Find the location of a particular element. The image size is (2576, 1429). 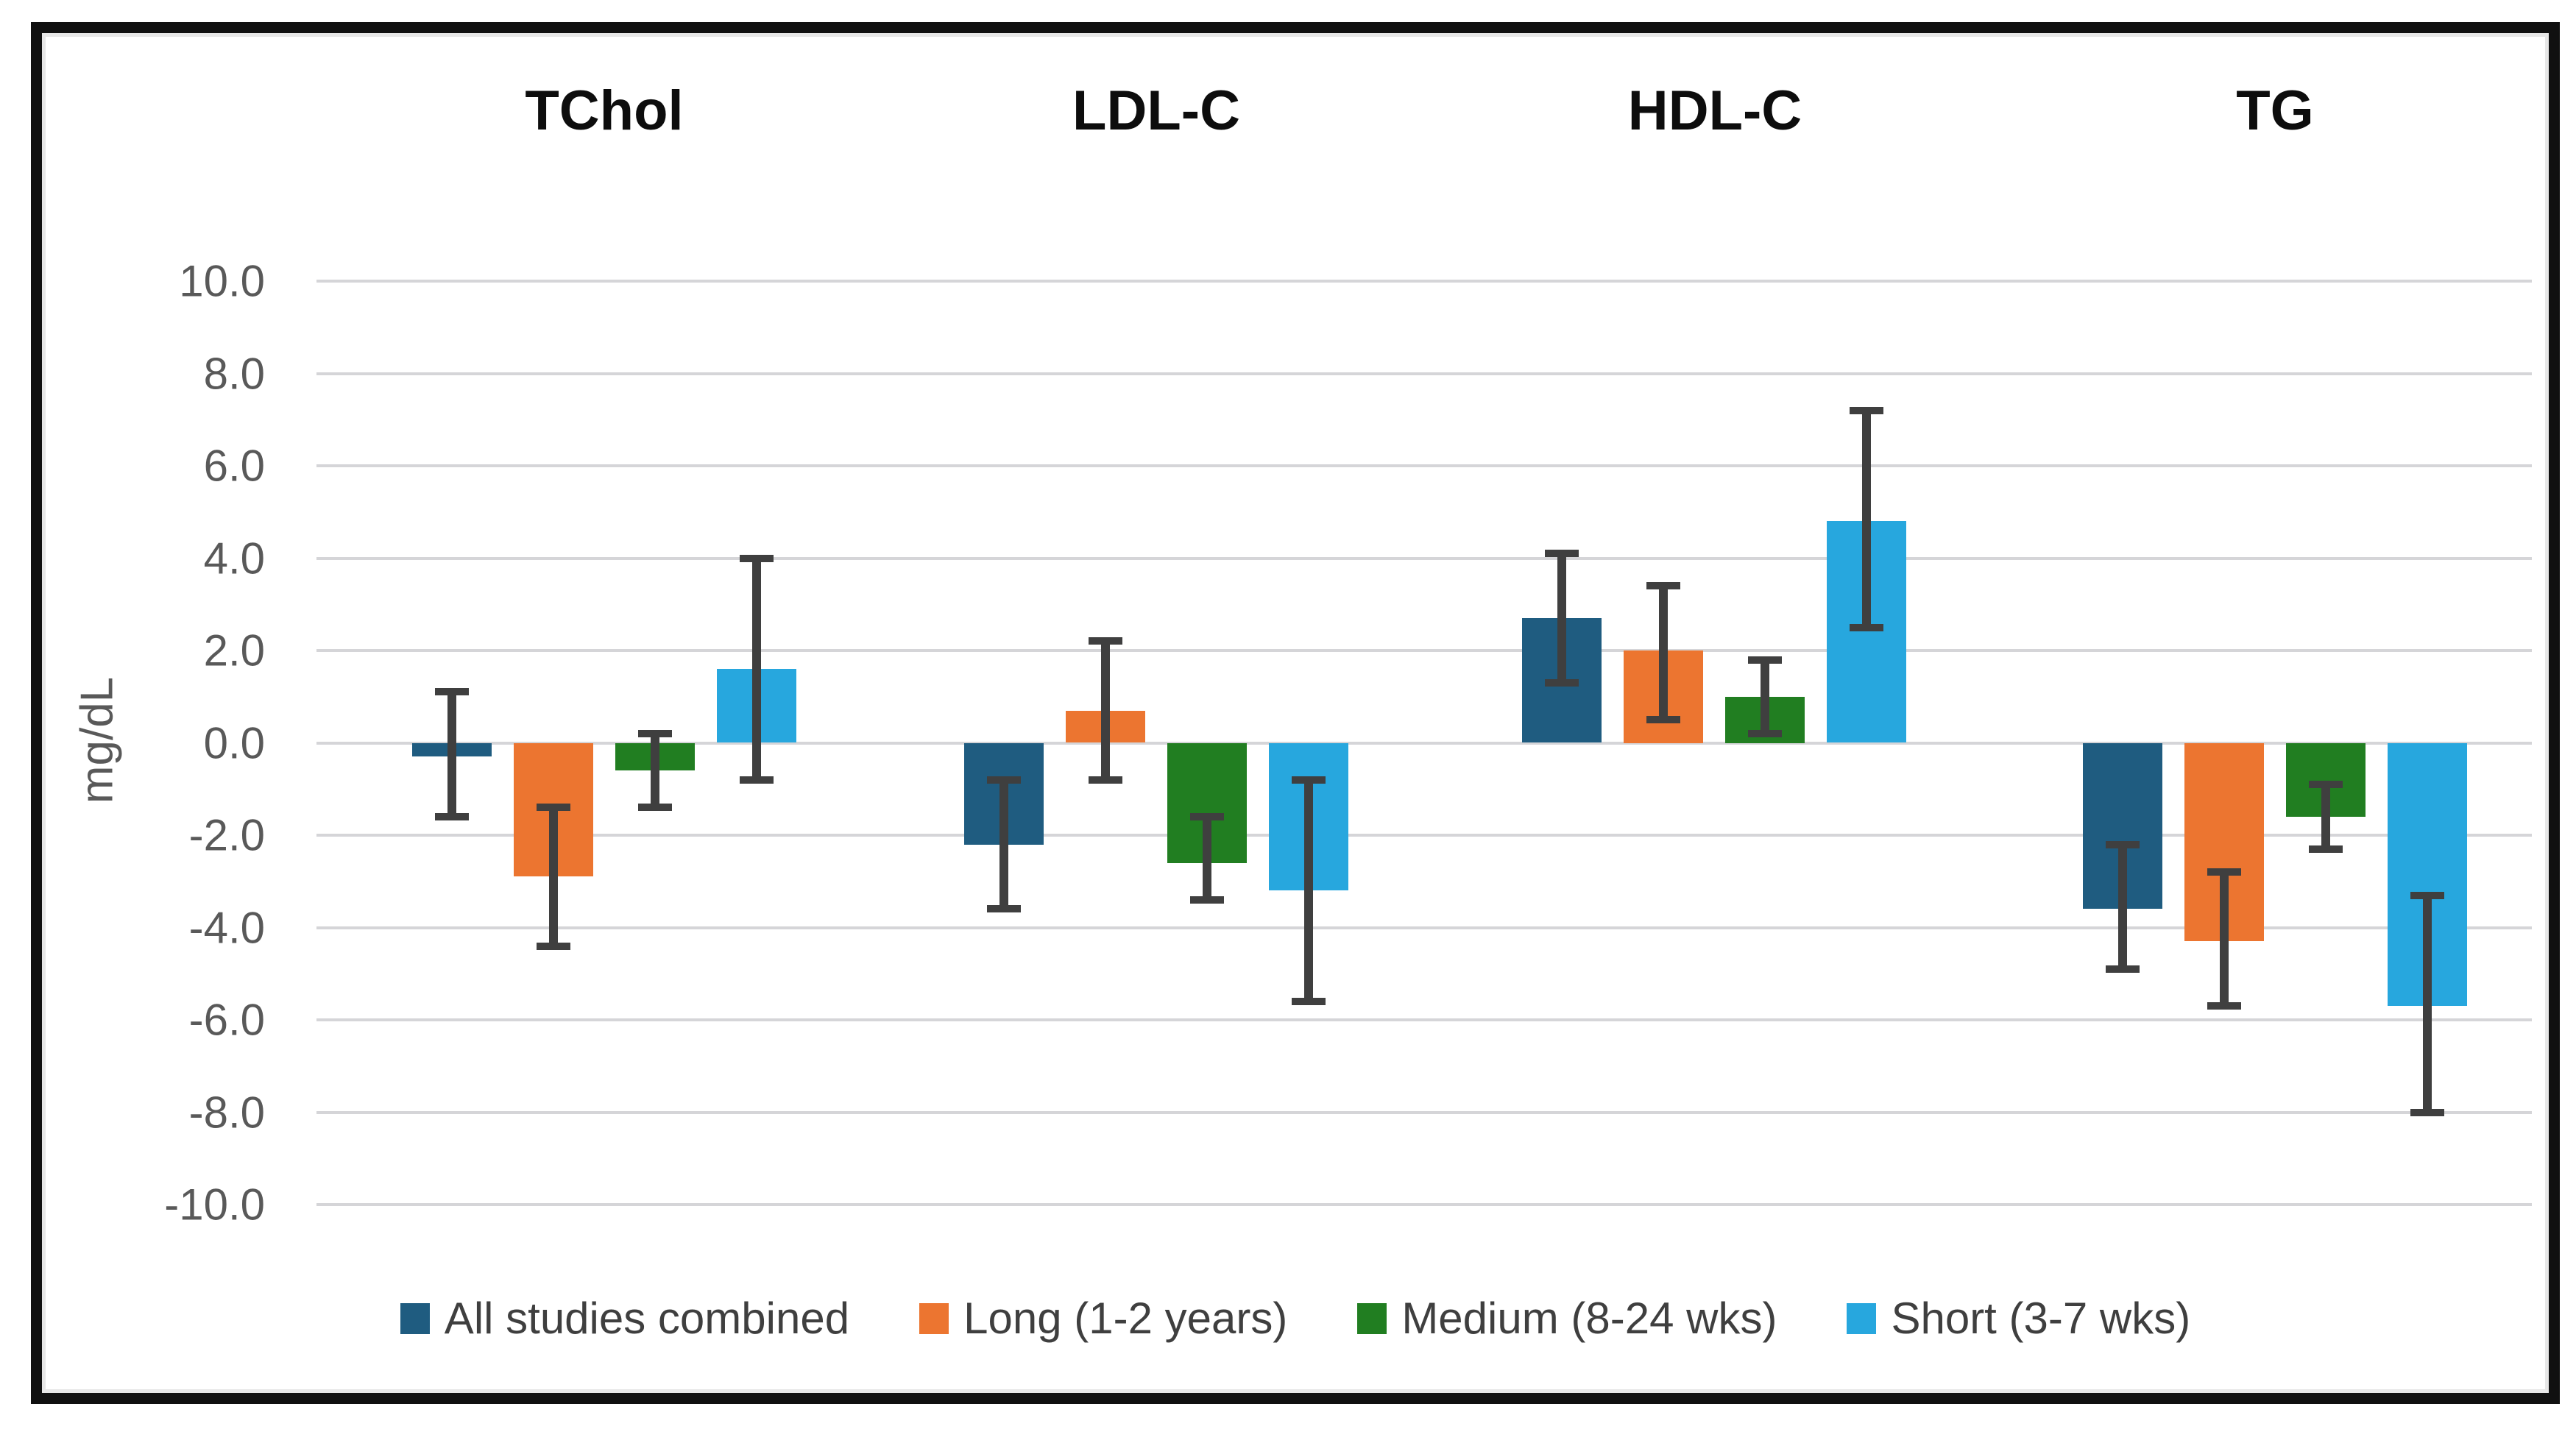

y-tick-label: 6.0 is located at coordinates (234, 466).